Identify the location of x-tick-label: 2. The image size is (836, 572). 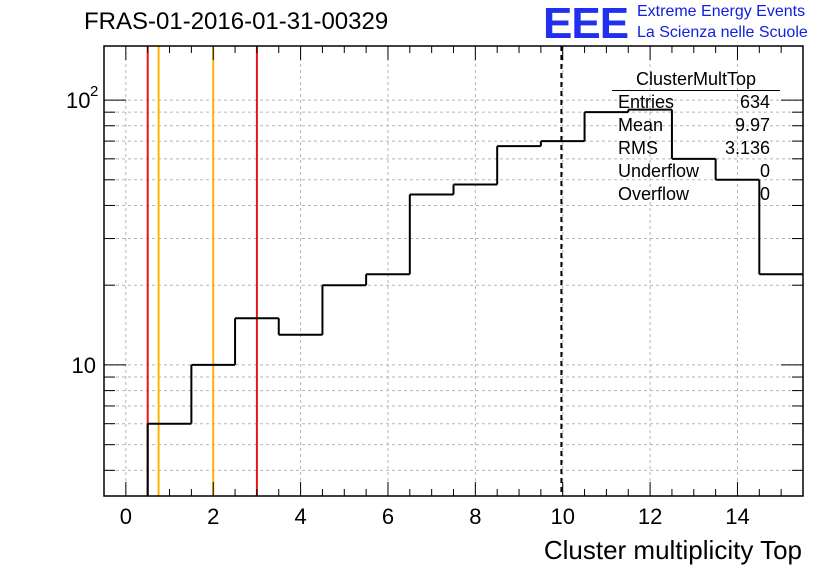
(213, 516).